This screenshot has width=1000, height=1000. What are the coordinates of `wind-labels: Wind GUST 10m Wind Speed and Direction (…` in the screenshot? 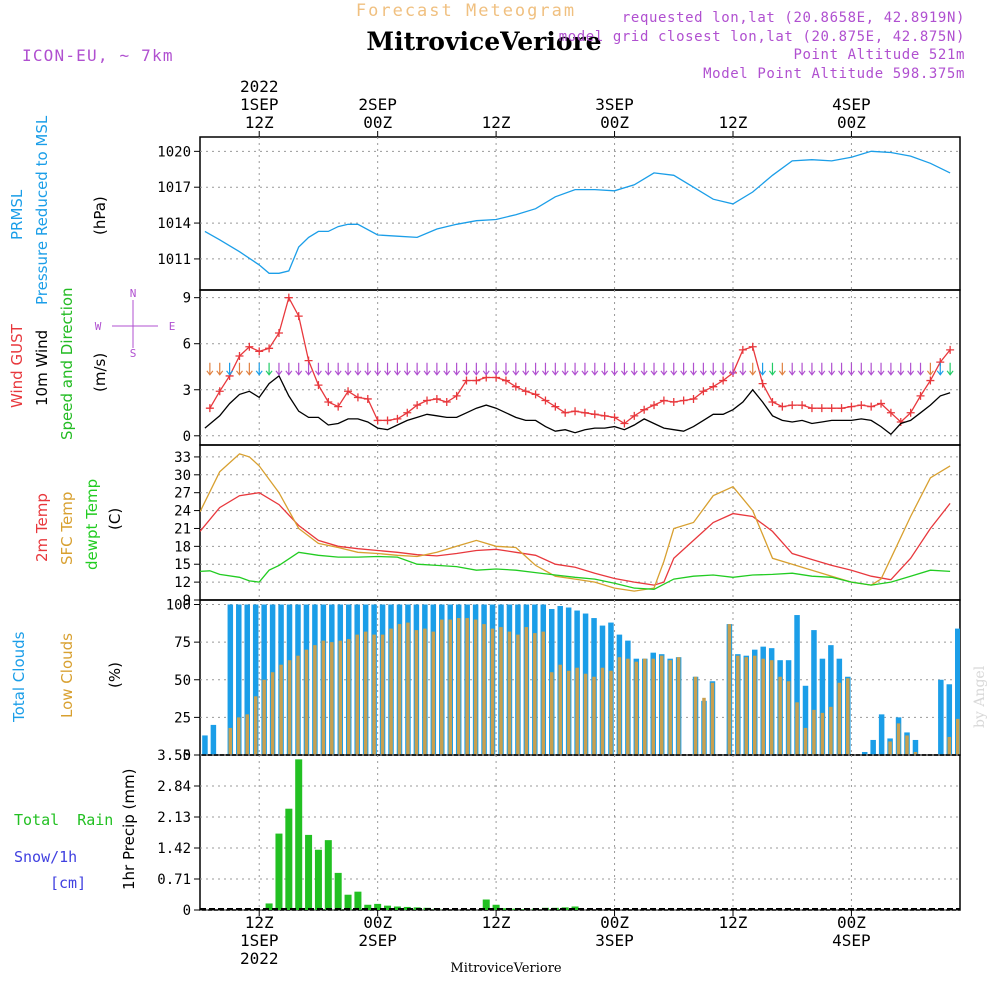 It's located at (91, 363).